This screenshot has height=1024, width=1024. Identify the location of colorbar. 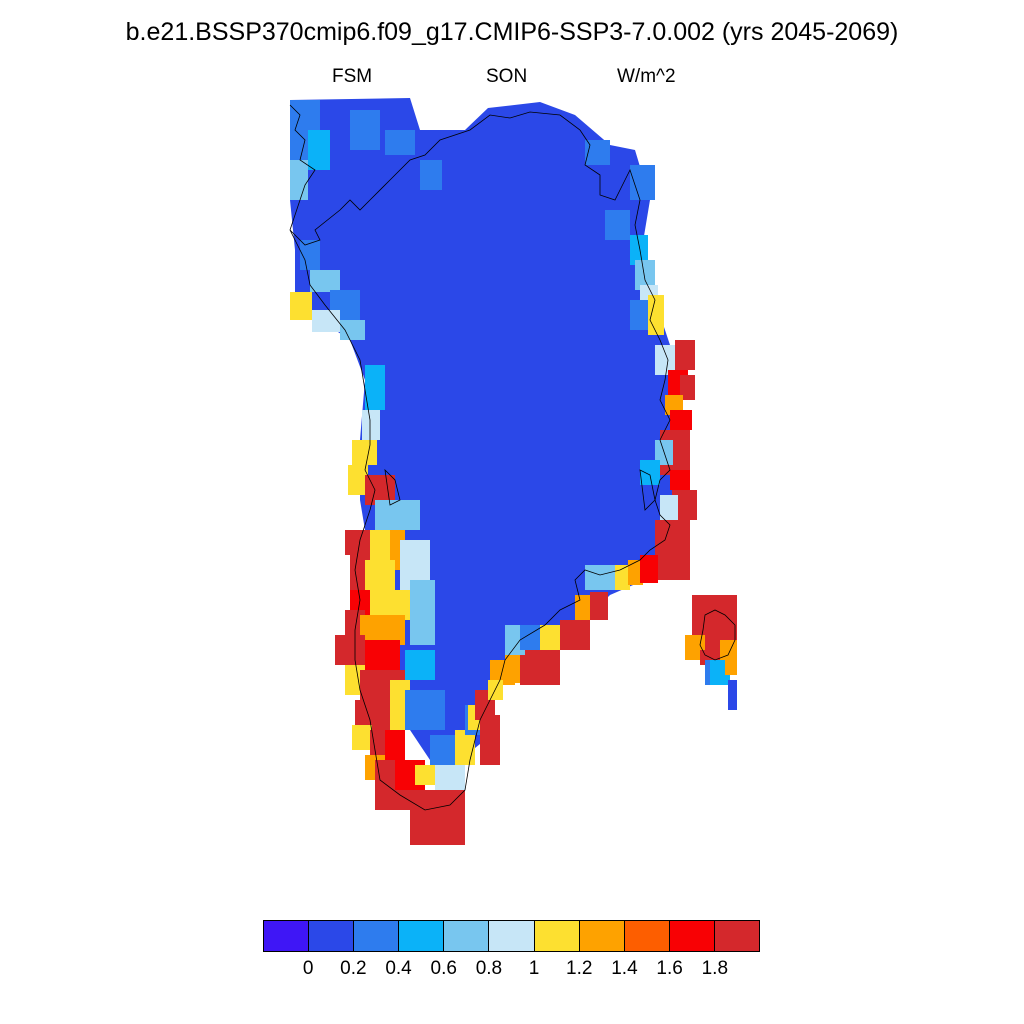
(511, 936).